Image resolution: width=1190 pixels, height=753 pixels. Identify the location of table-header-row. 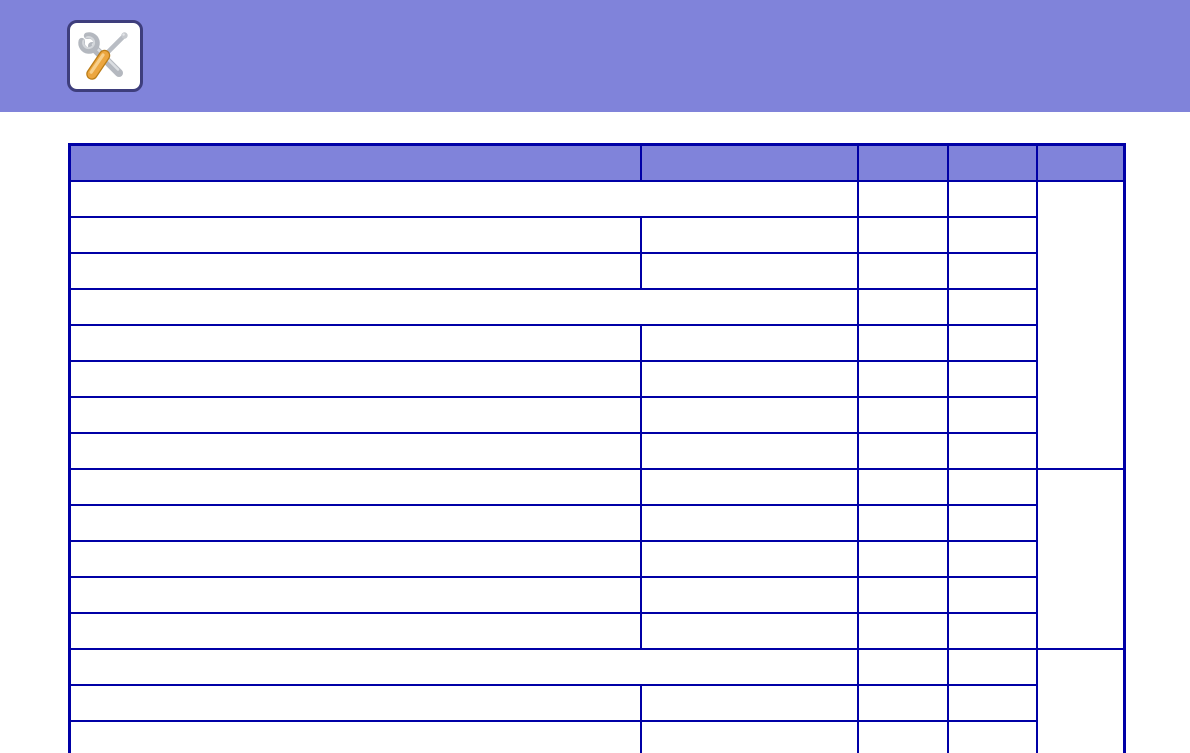
(597, 162).